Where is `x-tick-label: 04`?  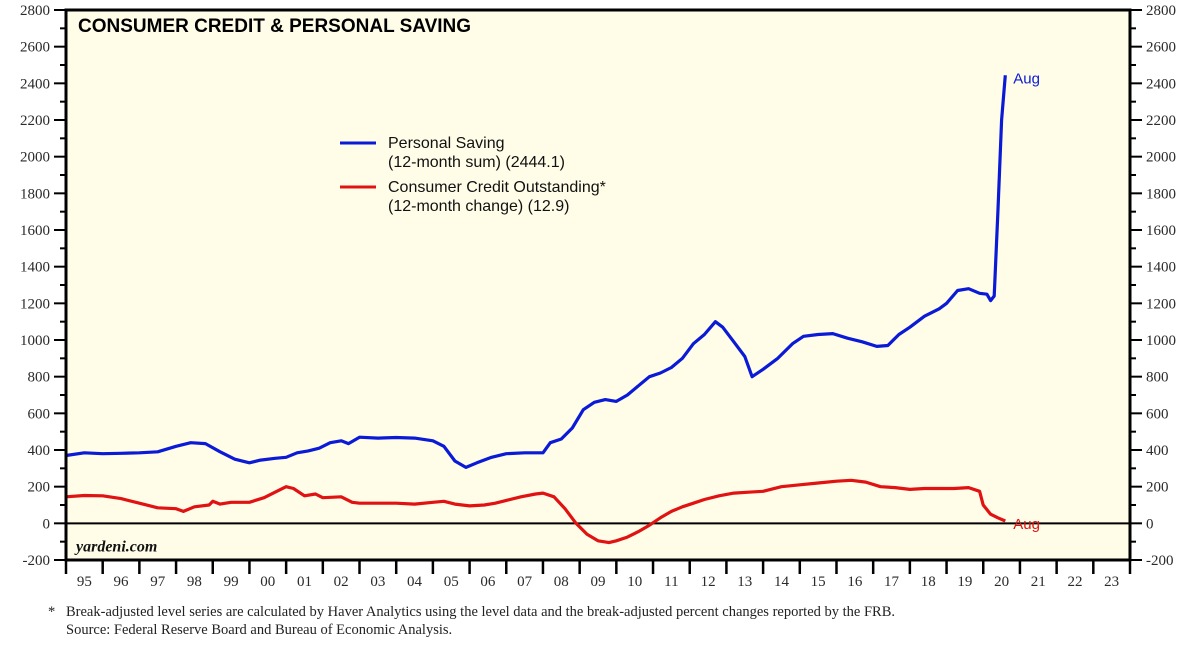
x-tick-label: 04 is located at coordinates (415, 582).